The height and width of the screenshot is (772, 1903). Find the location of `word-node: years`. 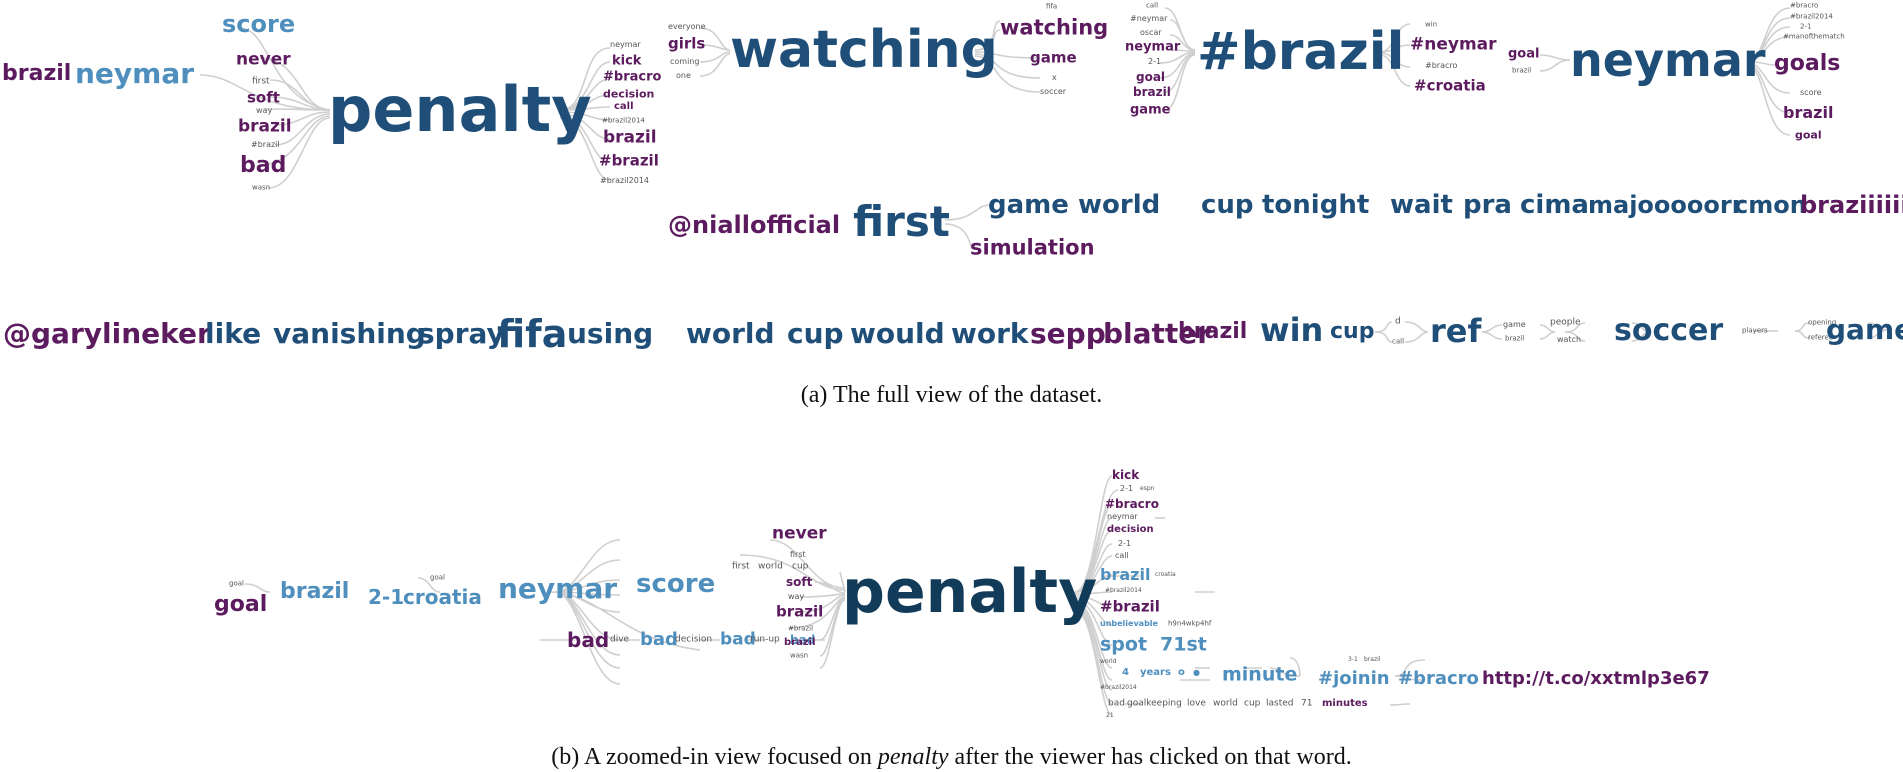

word-node: years is located at coordinates (1155, 672).